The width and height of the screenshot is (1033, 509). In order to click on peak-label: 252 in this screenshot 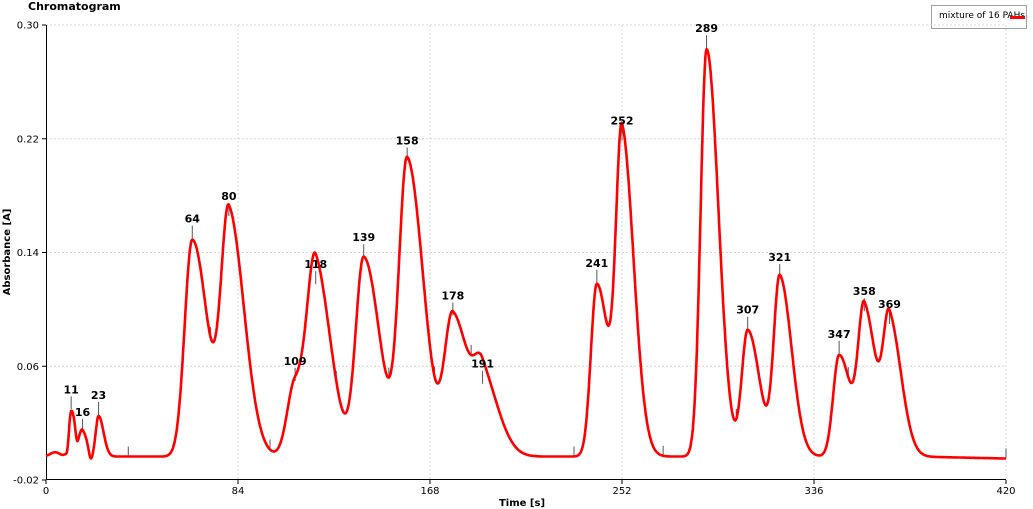, I will do `click(622, 121)`.